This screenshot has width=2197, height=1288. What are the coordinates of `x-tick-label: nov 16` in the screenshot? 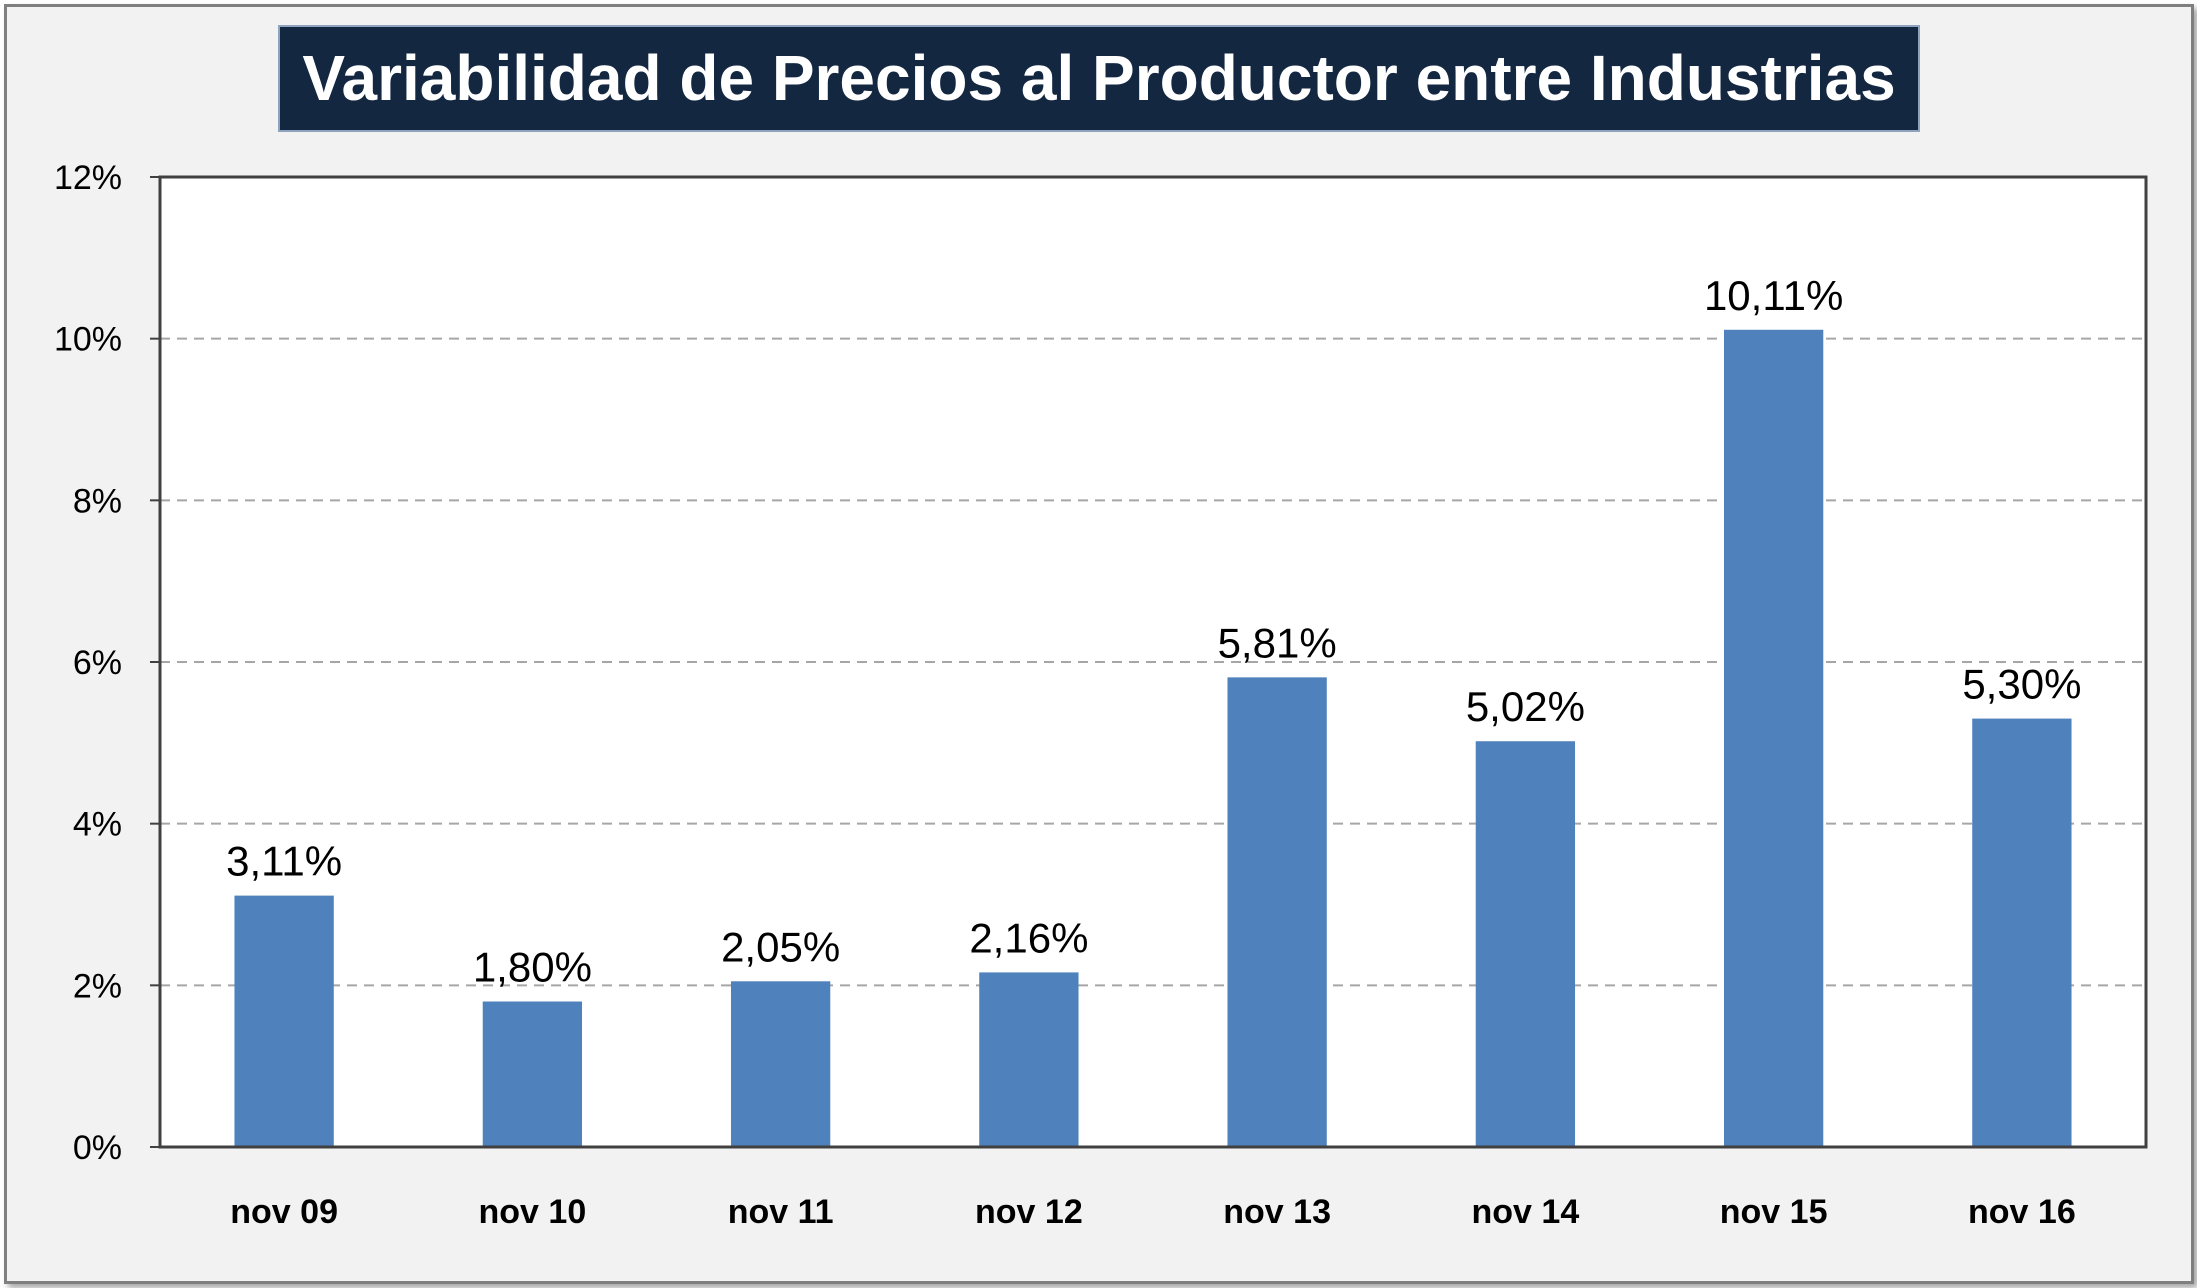 It's located at (2022, 1212).